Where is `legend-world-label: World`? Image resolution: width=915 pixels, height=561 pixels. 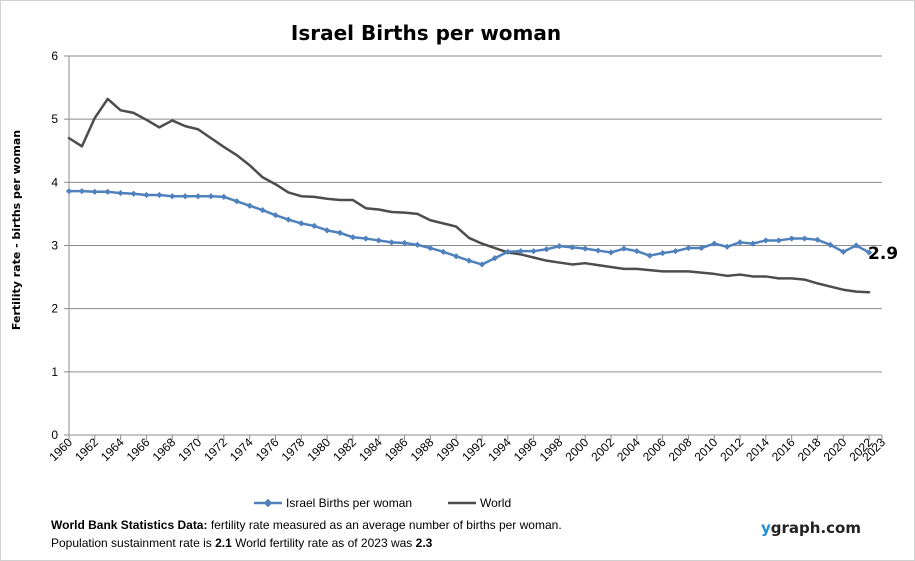
legend-world-label: World is located at coordinates (495, 503).